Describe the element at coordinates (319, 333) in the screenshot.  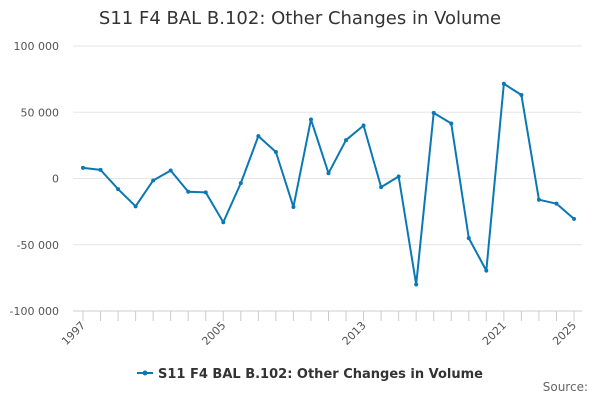
I see `x-axis-tick-labels: 1997 2005 2013 2021 2025` at that location.